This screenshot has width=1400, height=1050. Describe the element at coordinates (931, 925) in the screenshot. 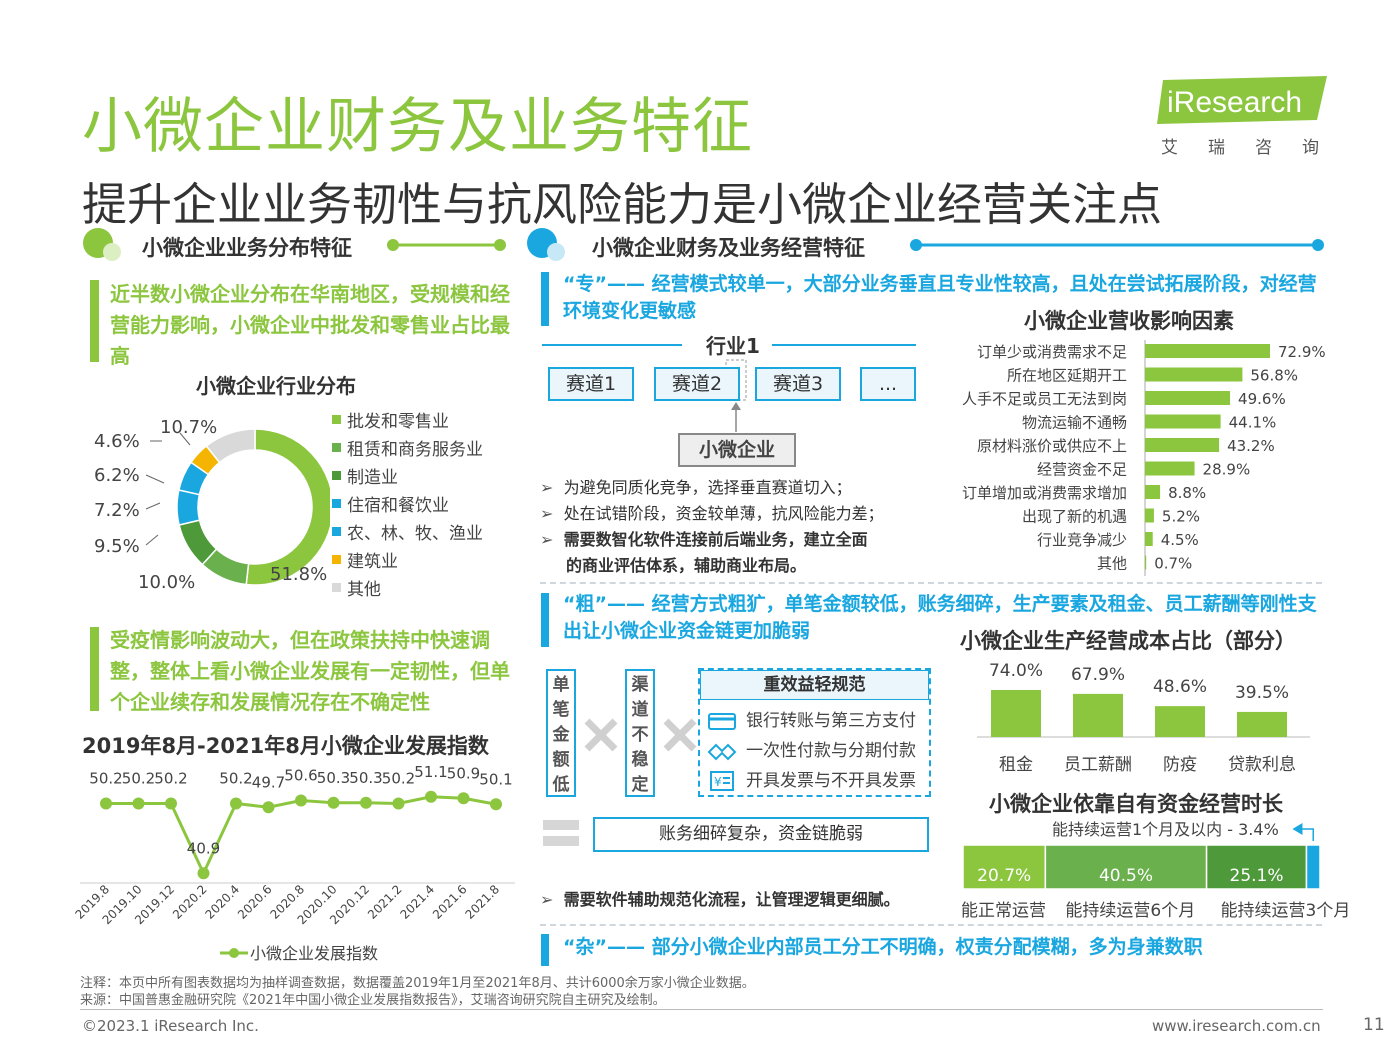

I see `dashed-divider` at that location.